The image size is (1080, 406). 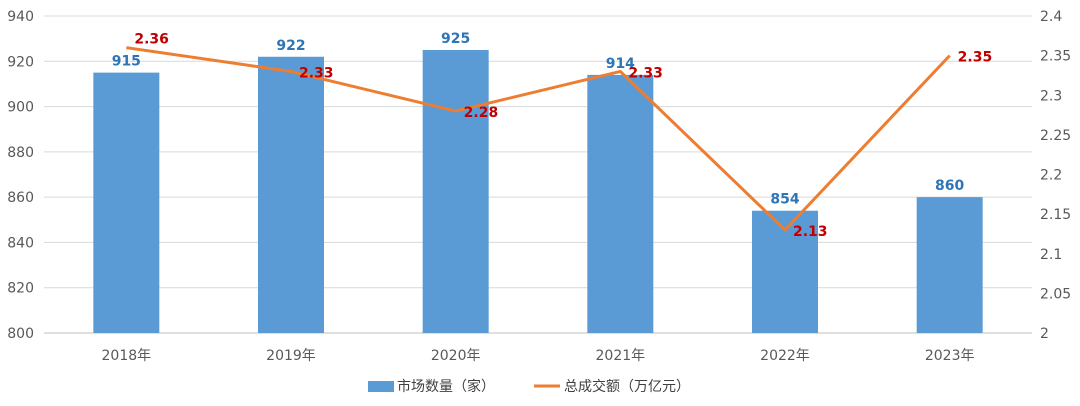 I want to click on right-tick-label: 2.35, so click(x=1055, y=57).